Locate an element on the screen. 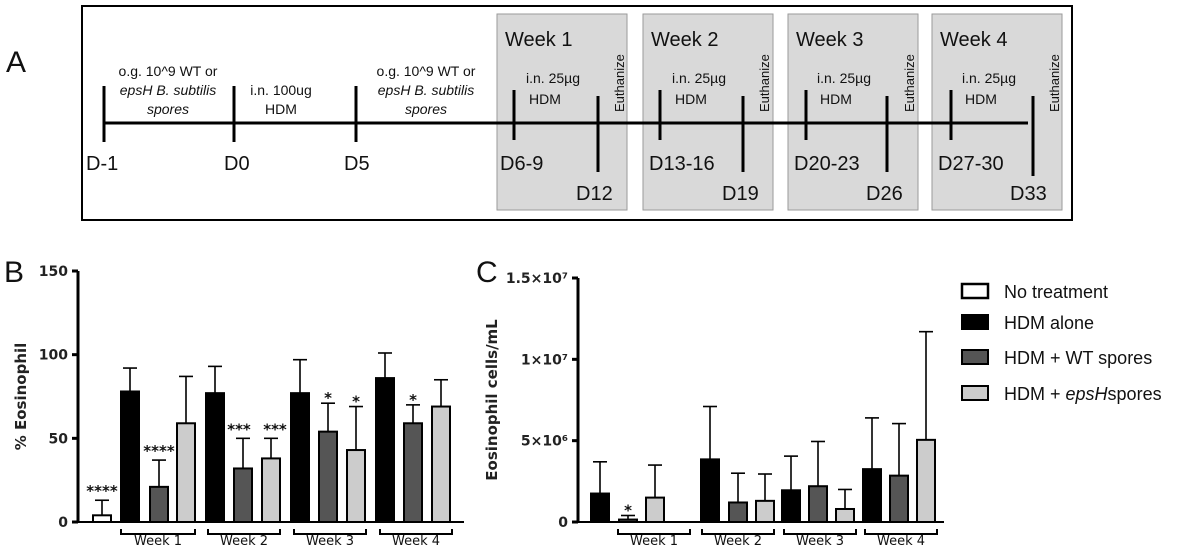 The width and height of the screenshot is (1200, 552). week-1-range: D6-9 is located at coordinates (521, 164).